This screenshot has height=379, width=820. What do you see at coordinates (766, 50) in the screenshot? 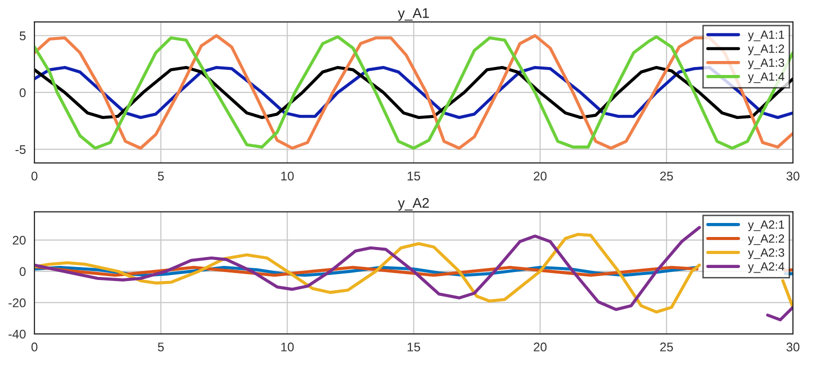
I see `legend-label: y_A1:2` at bounding box center [766, 50].